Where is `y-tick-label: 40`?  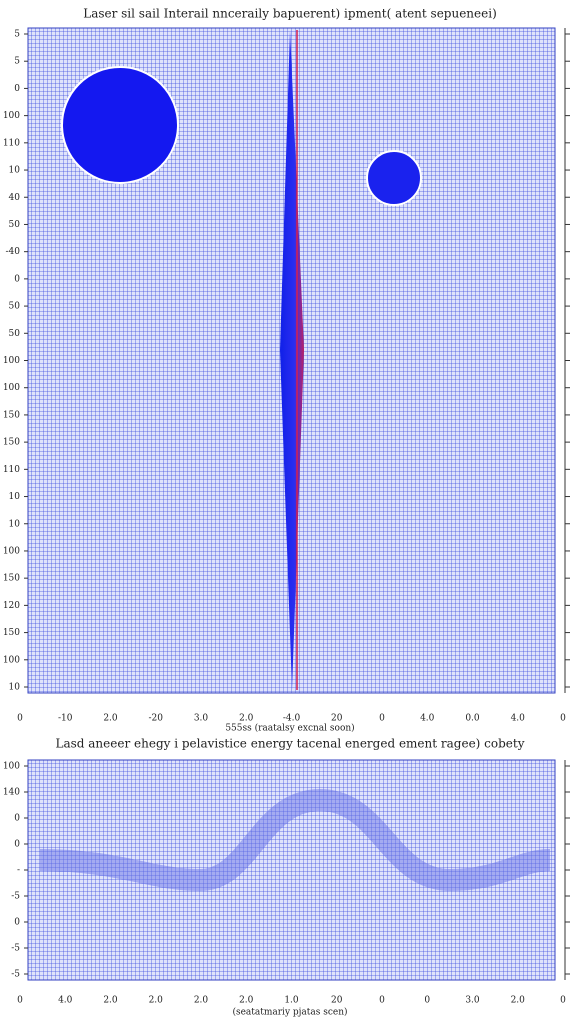 y-tick-label: 40 is located at coordinates (15, 198).